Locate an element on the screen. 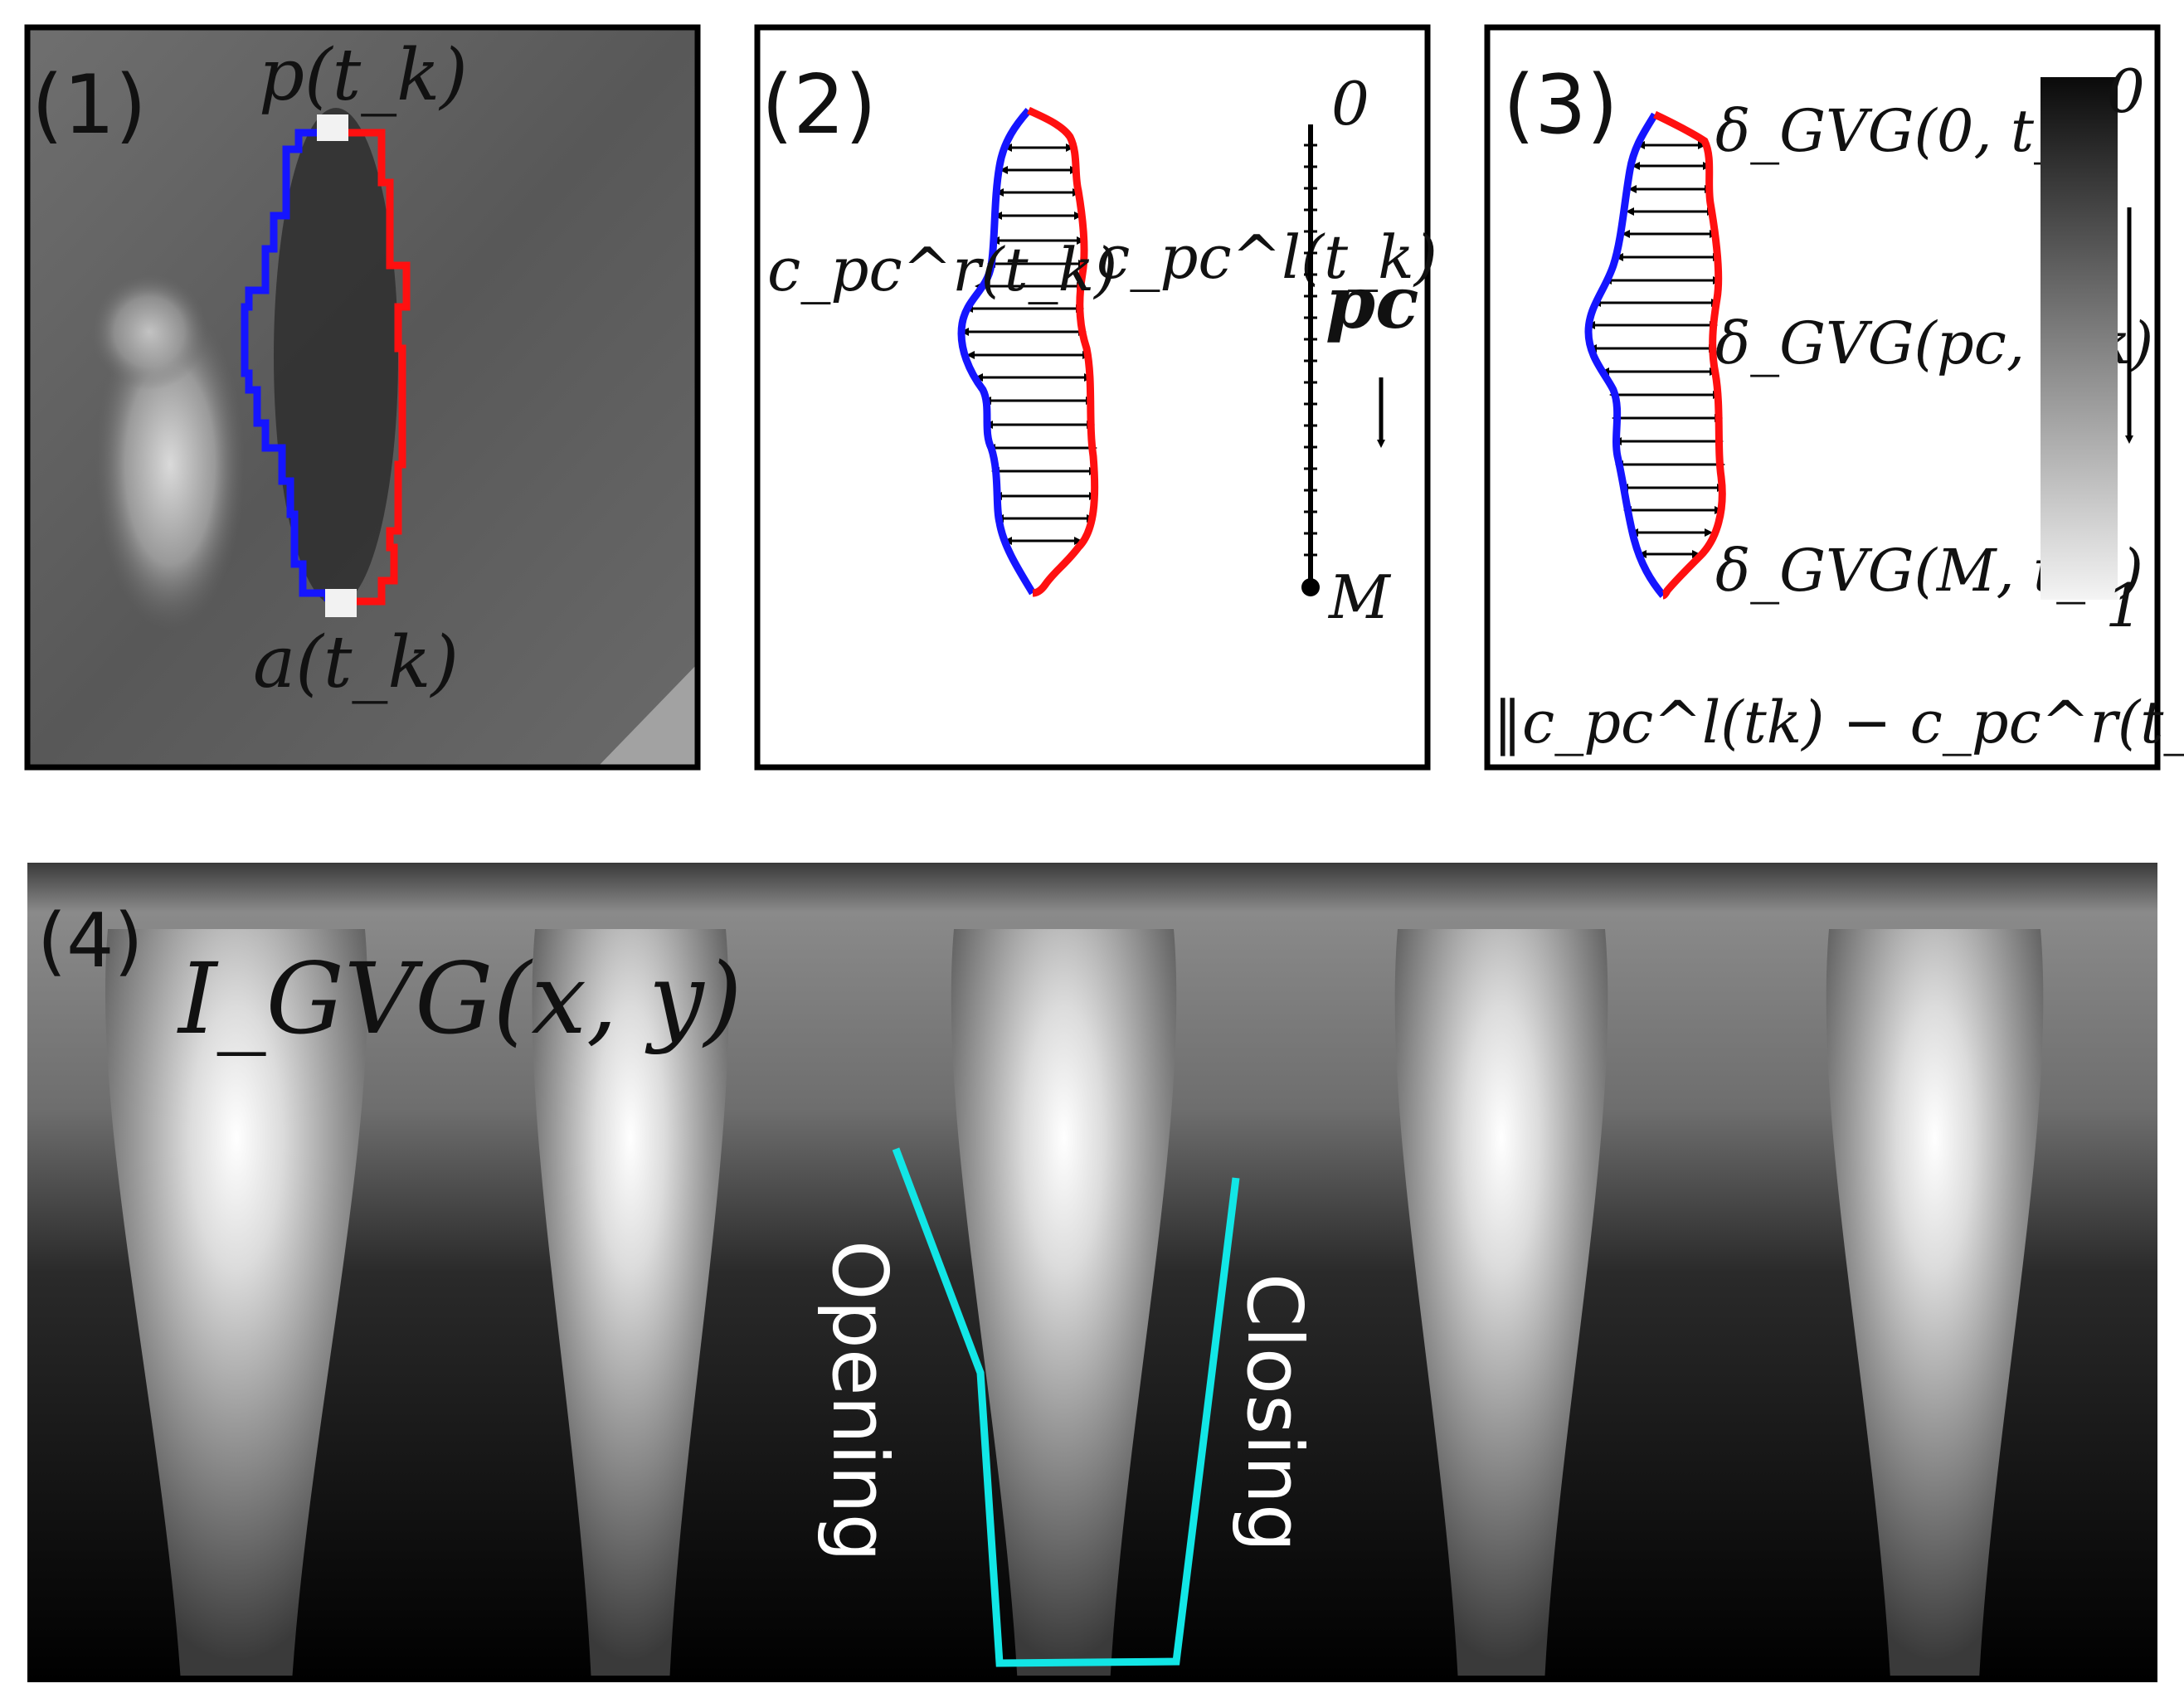  anterior-point-marker is located at coordinates (341, 603).